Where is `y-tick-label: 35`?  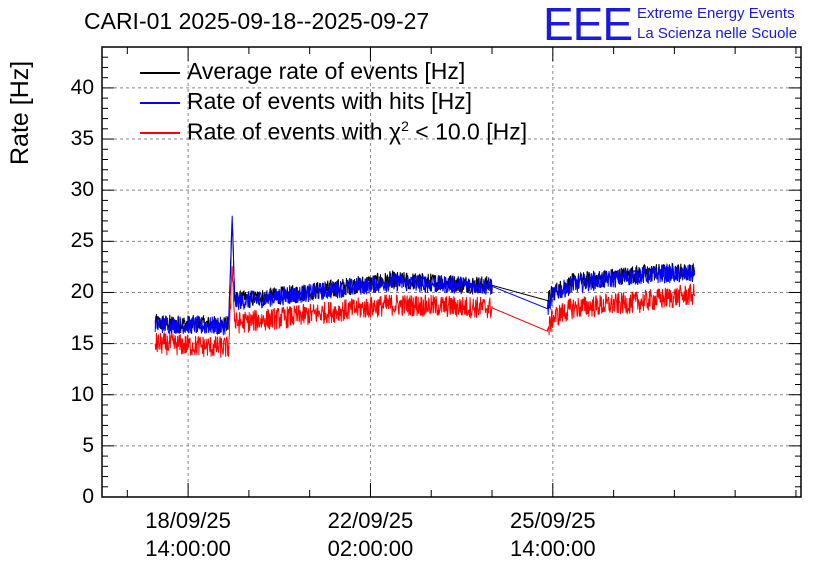
y-tick-label: 35 is located at coordinates (82, 139).